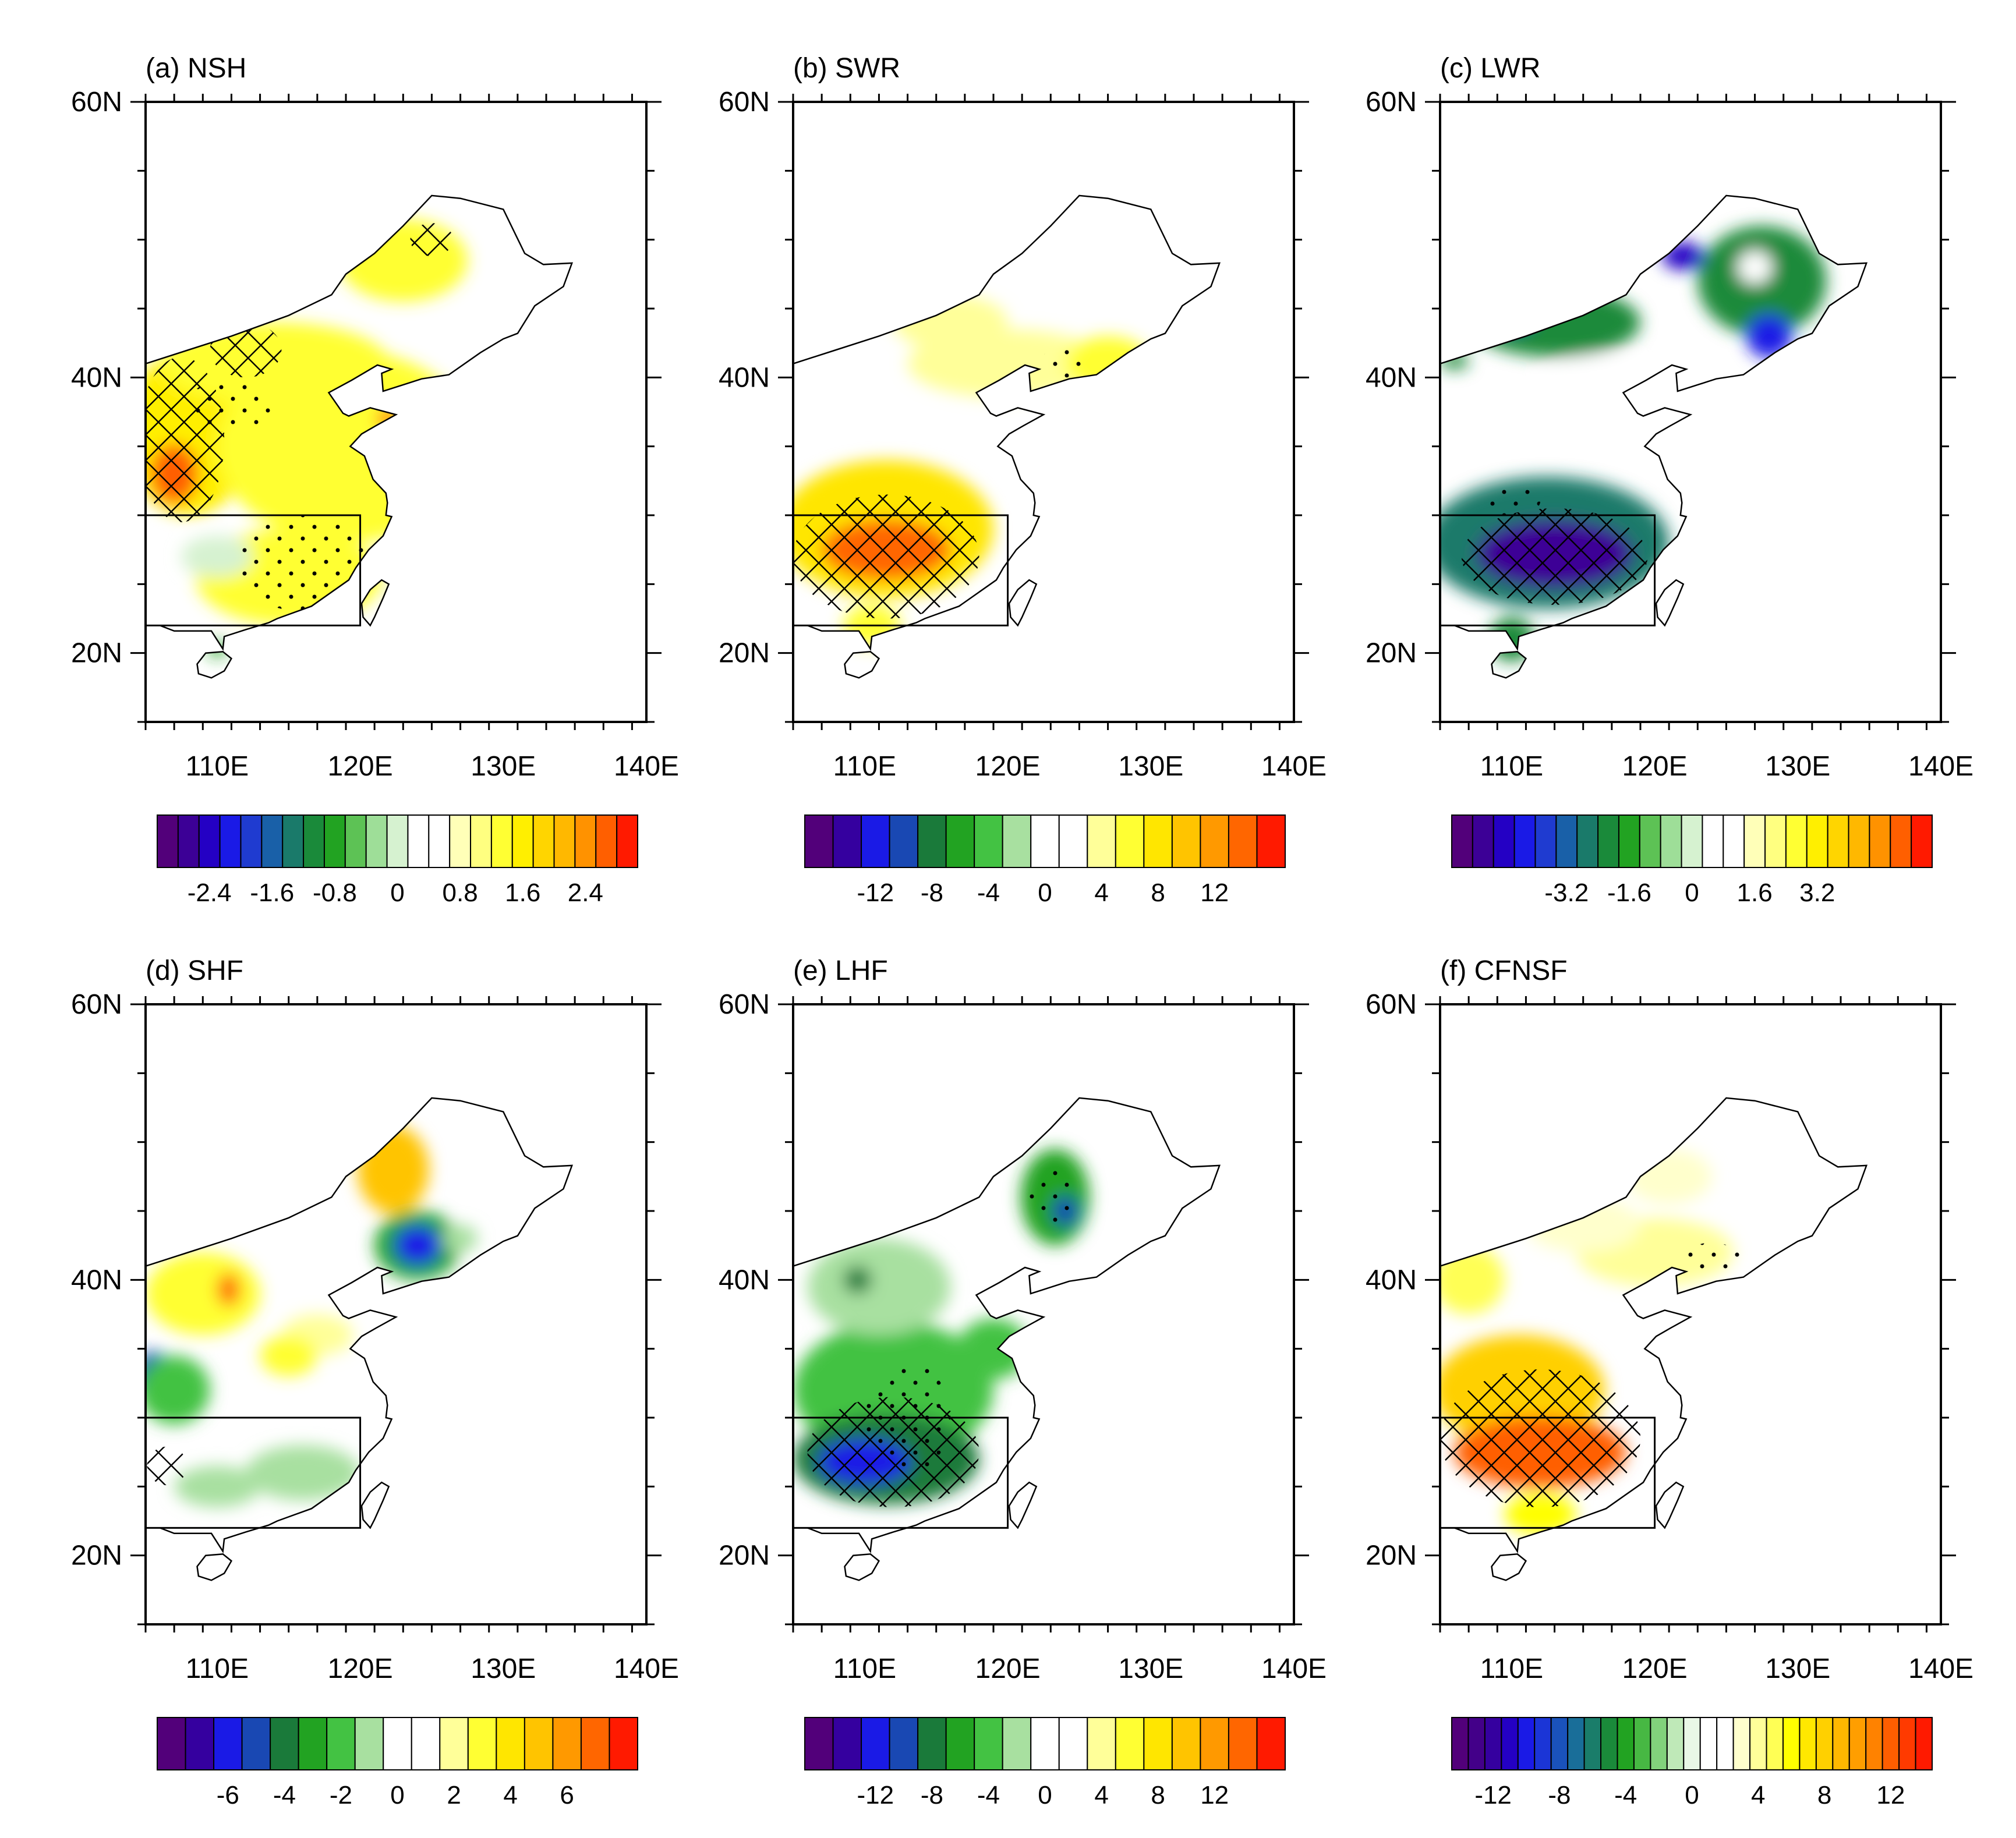 Image resolution: width=2016 pixels, height=1838 pixels. What do you see at coordinates (865, 1668) in the screenshot?
I see `lon-tick-label: 110E` at bounding box center [865, 1668].